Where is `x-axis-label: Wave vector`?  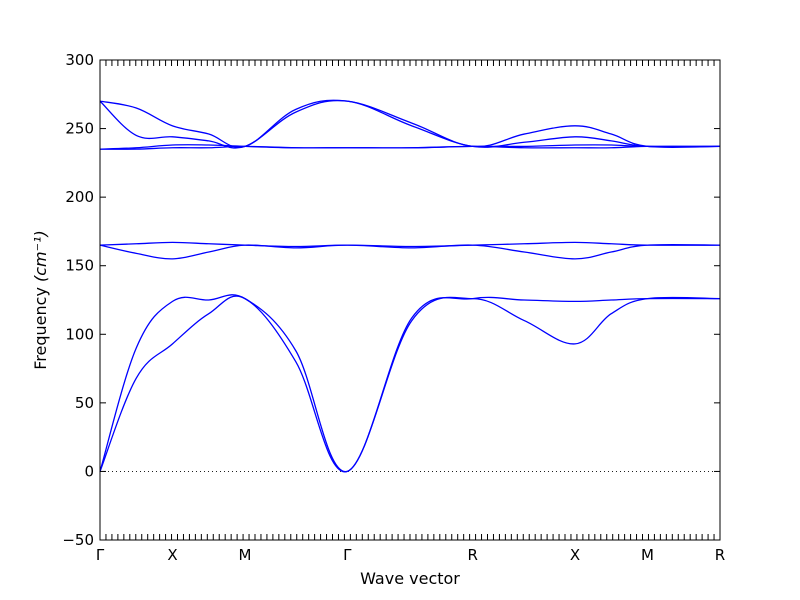
x-axis-label: Wave vector is located at coordinates (410, 578).